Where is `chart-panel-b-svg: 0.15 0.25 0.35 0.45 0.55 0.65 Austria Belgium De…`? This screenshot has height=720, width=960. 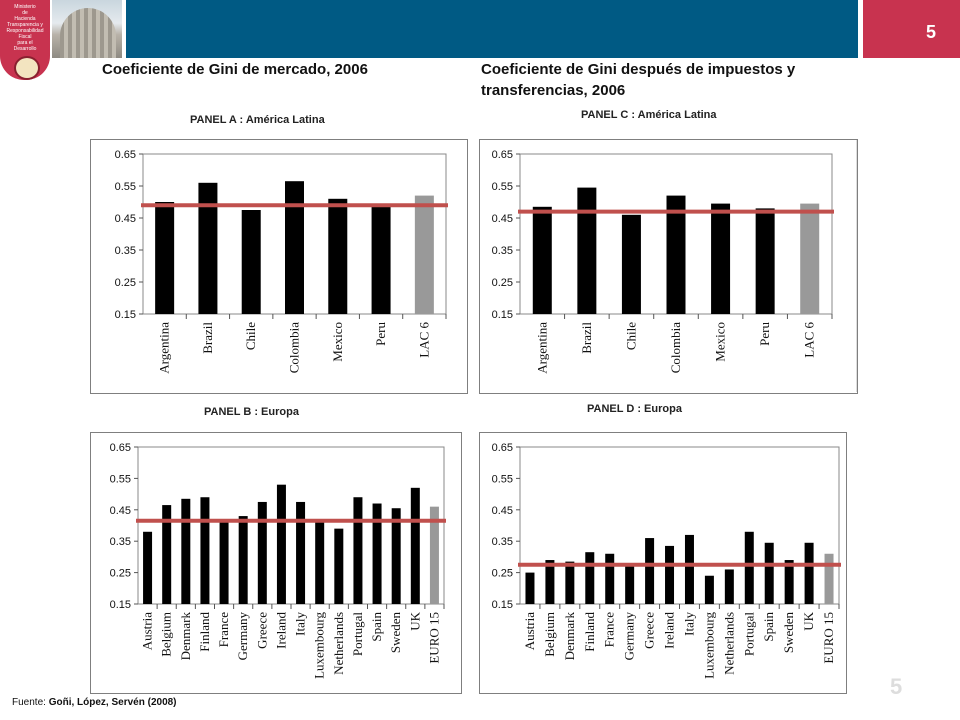
chart-panel-b-svg: 0.15 0.25 0.35 0.45 0.55 0.65 Austria Belgium De… is located at coordinates (278, 560).